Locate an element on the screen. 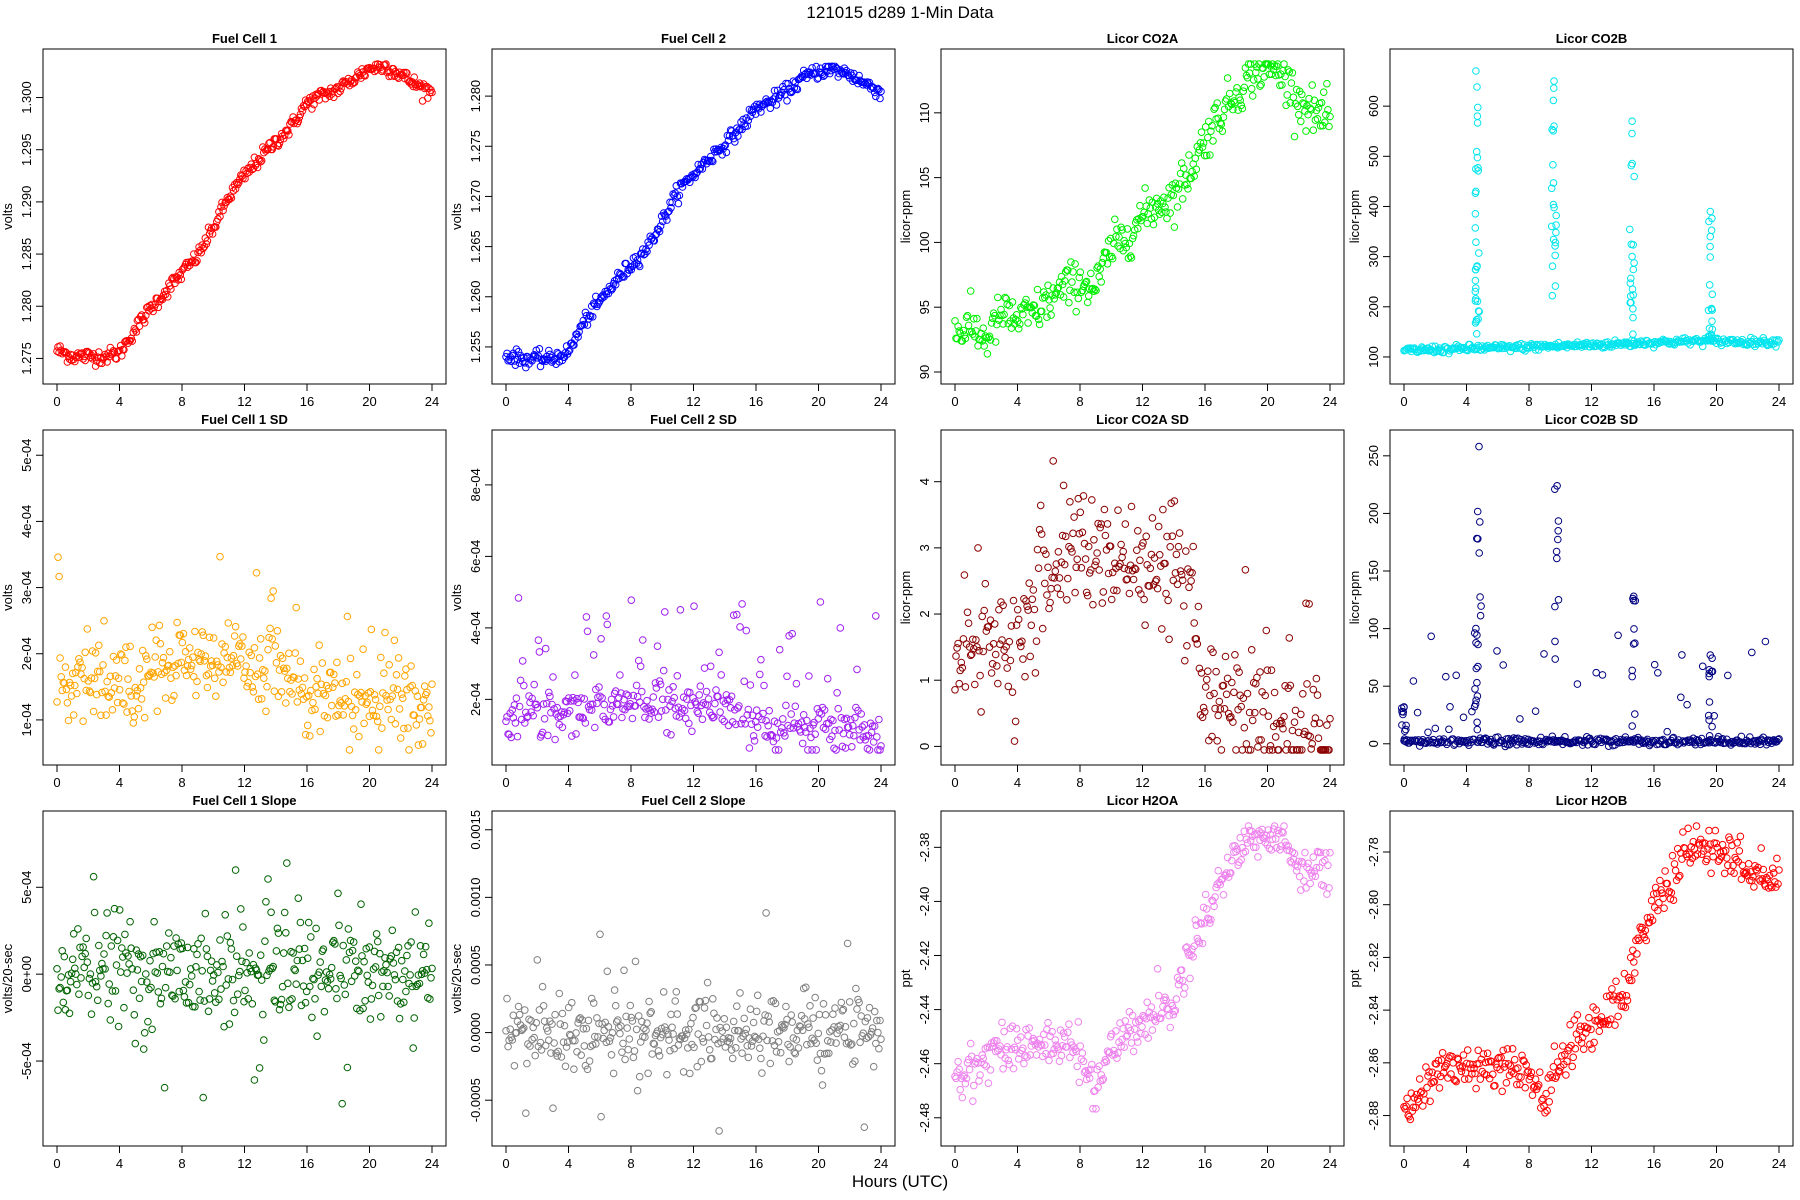  x-tick-label: 12 is located at coordinates (693, 1163).